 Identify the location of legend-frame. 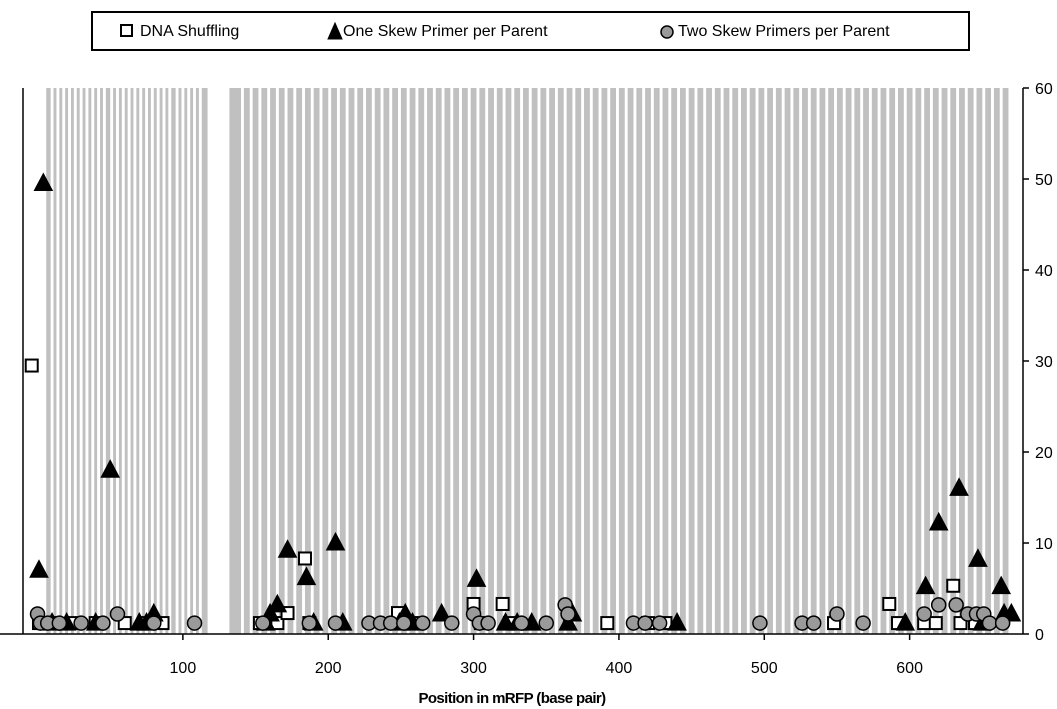
(530, 31).